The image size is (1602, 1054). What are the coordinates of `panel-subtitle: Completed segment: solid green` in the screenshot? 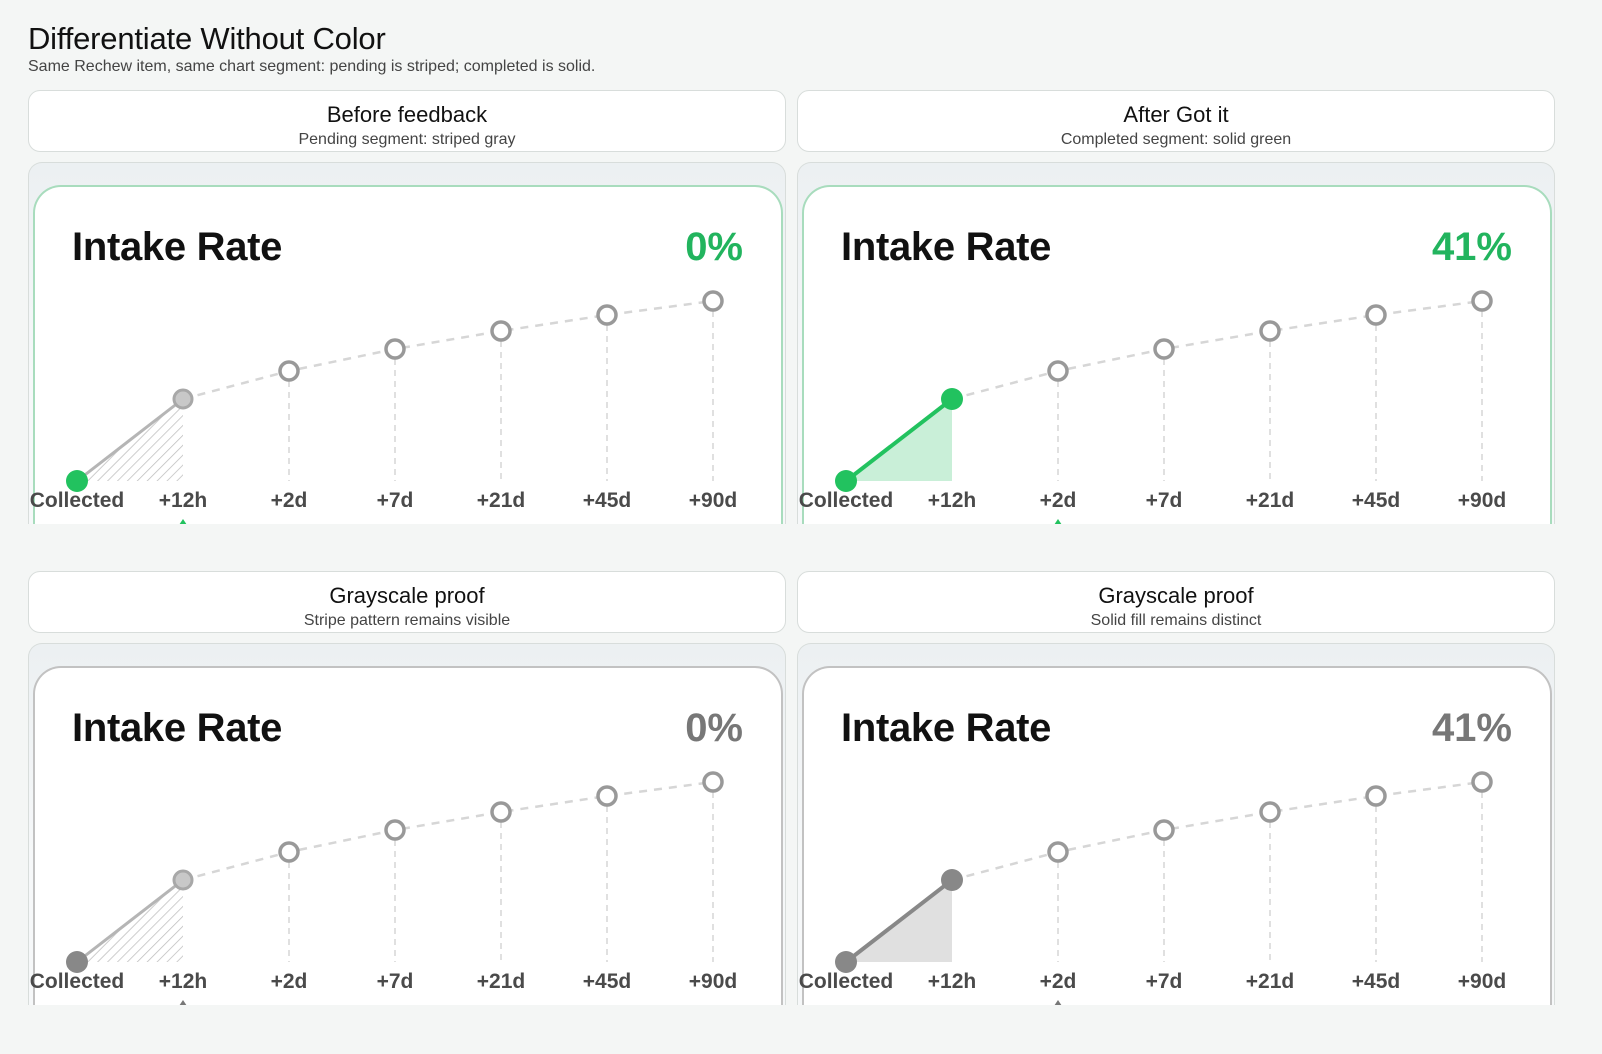 It's located at (1176, 139).